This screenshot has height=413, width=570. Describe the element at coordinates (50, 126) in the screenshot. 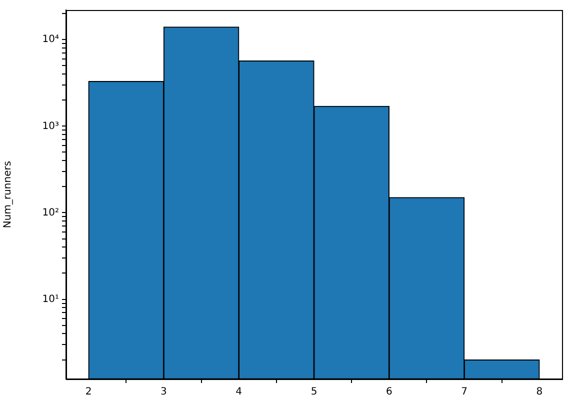

I see `y-tick-label: 10³` at that location.